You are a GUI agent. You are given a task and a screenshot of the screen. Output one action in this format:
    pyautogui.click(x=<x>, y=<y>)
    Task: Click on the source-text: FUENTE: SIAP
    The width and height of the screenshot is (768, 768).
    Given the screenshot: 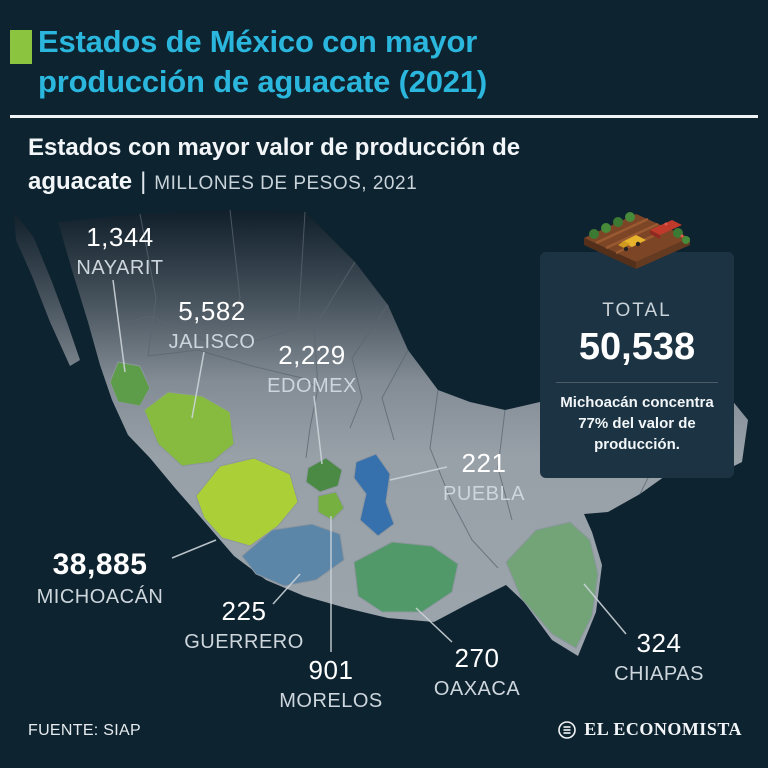 What is the action you would take?
    pyautogui.click(x=84, y=730)
    